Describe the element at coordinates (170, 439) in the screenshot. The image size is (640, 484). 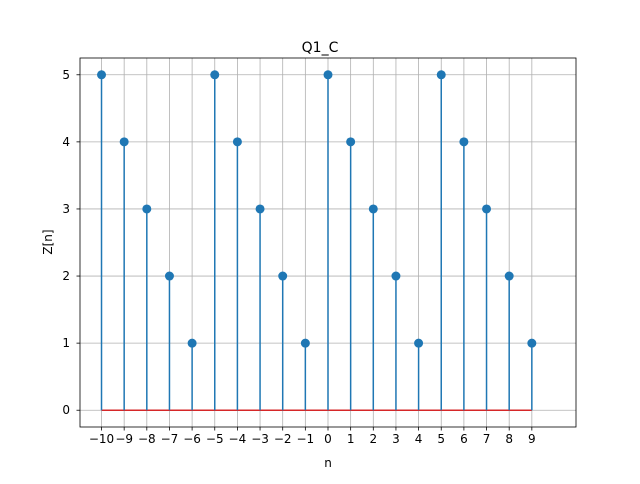
I see `x-tick-label: −7` at that location.